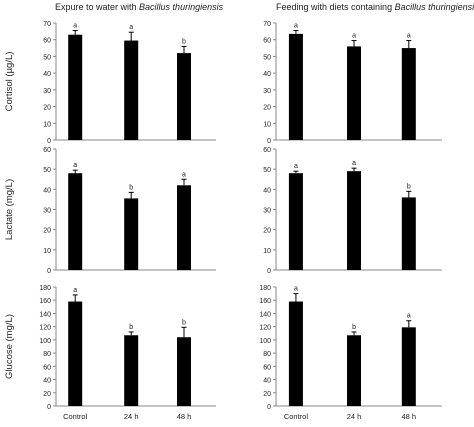  I want to click on y-axis-title: Lactate (mg/L), so click(9, 209).